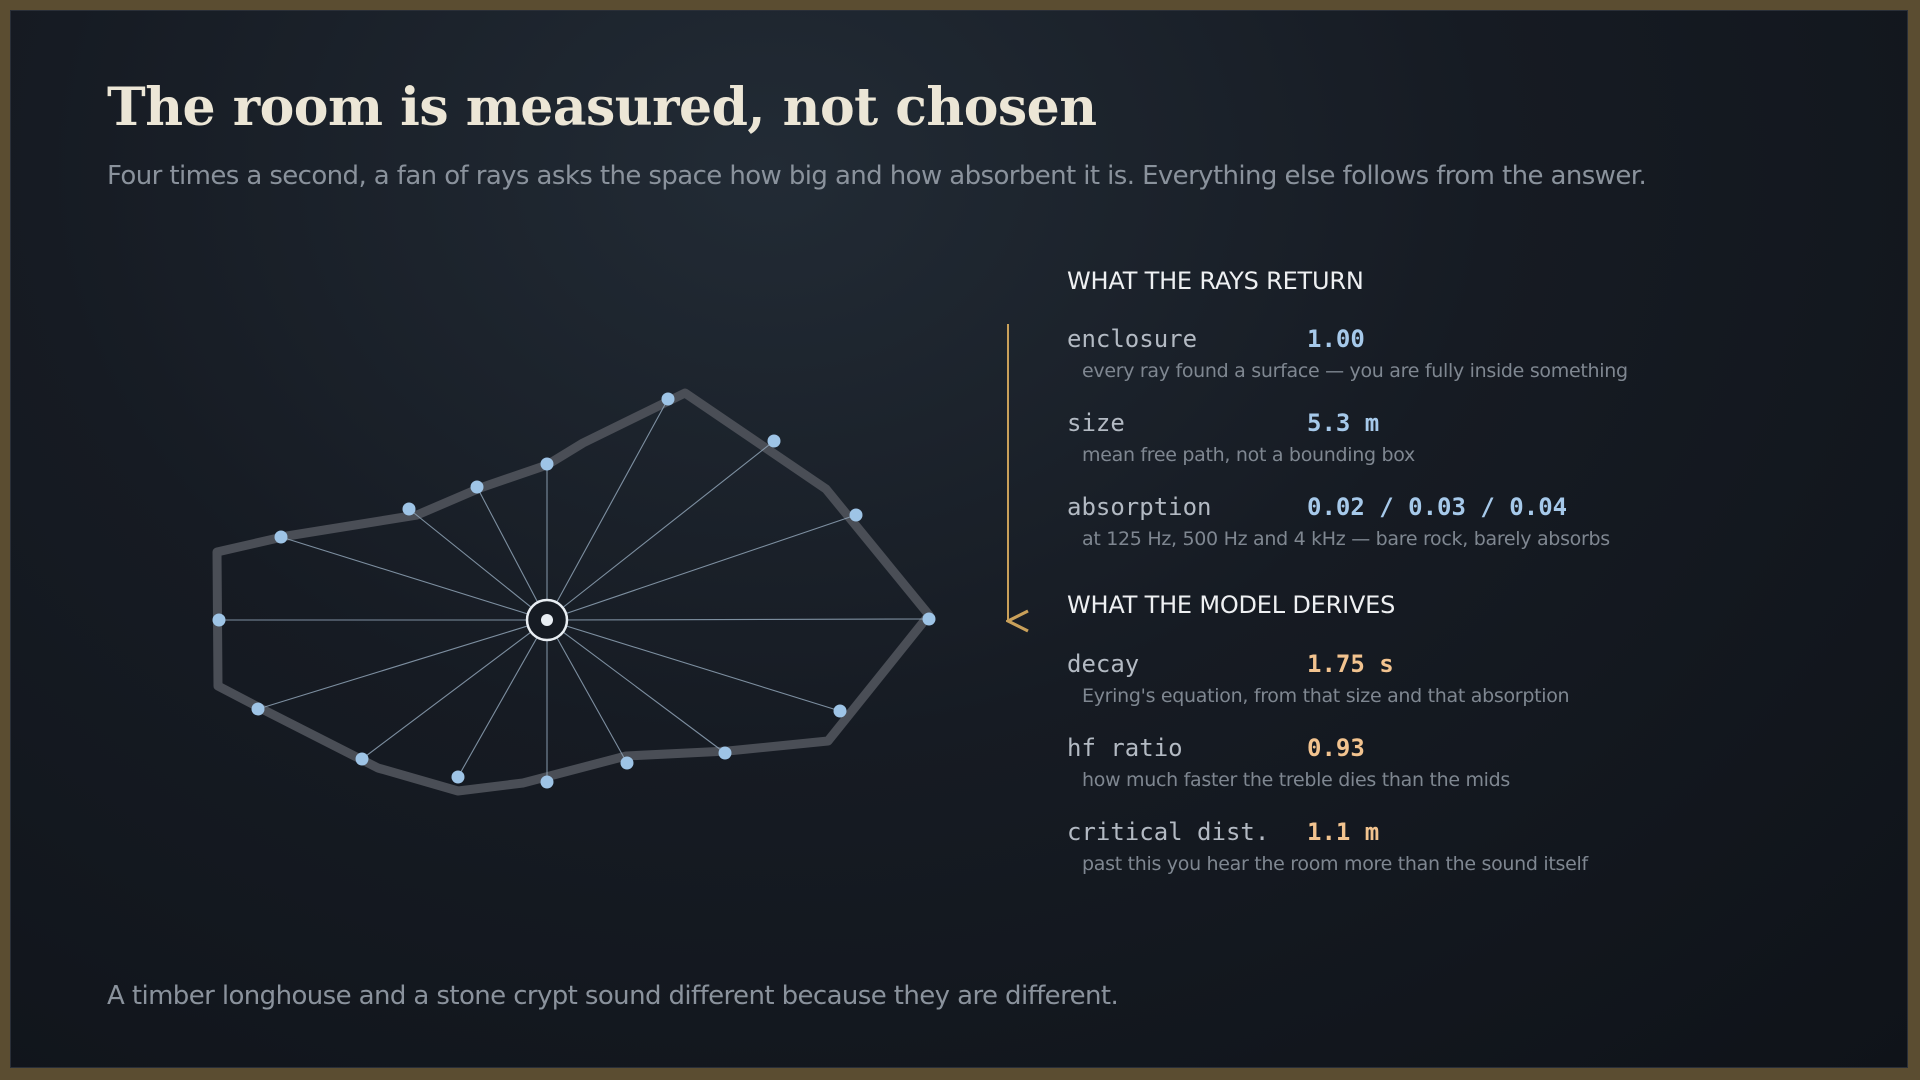 The height and width of the screenshot is (1080, 1920). What do you see at coordinates (1343, 423) in the screenshot?
I see `metric-value: 5.3 m` at bounding box center [1343, 423].